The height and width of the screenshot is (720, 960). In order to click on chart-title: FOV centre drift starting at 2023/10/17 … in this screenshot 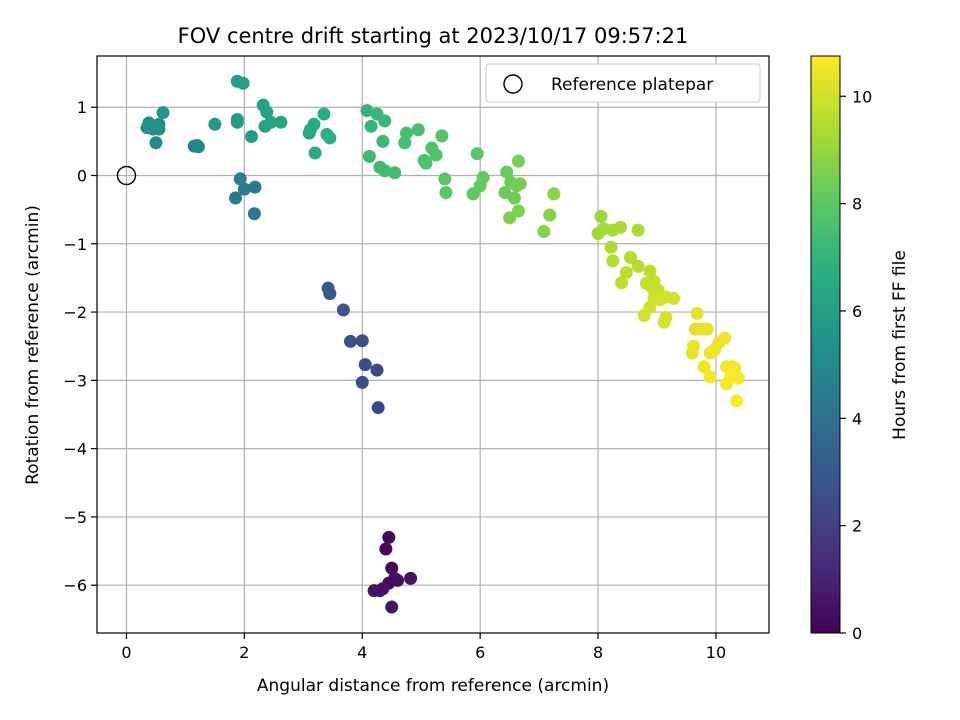, I will do `click(433, 36)`.